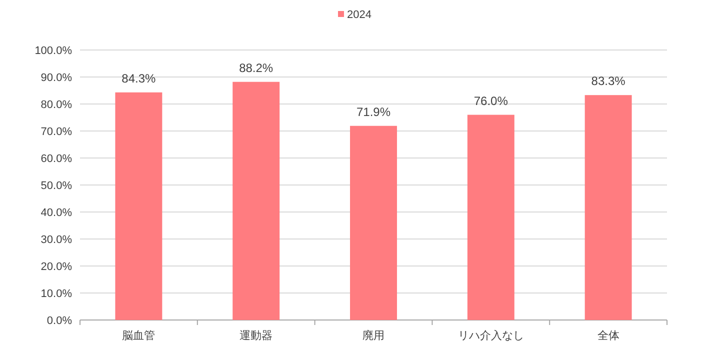 This screenshot has width=720, height=350. What do you see at coordinates (56, 294) in the screenshot?
I see `y-tick-label: 10.0%` at bounding box center [56, 294].